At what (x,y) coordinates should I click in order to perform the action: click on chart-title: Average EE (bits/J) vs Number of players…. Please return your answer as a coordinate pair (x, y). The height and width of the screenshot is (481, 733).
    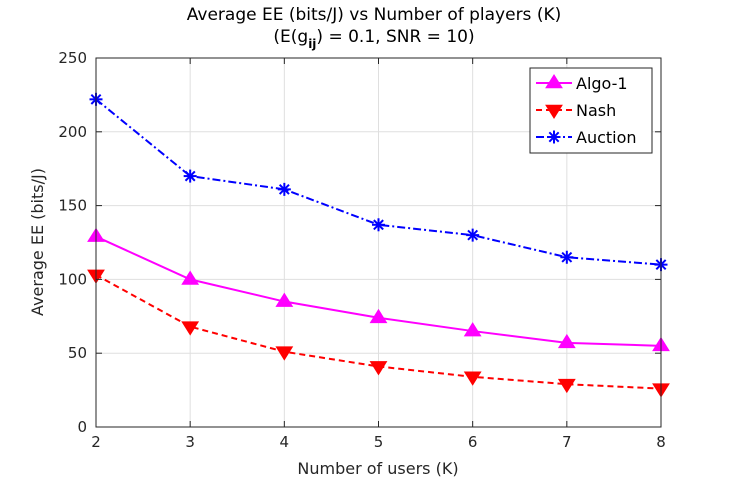
    Looking at the image, I should click on (374, 15).